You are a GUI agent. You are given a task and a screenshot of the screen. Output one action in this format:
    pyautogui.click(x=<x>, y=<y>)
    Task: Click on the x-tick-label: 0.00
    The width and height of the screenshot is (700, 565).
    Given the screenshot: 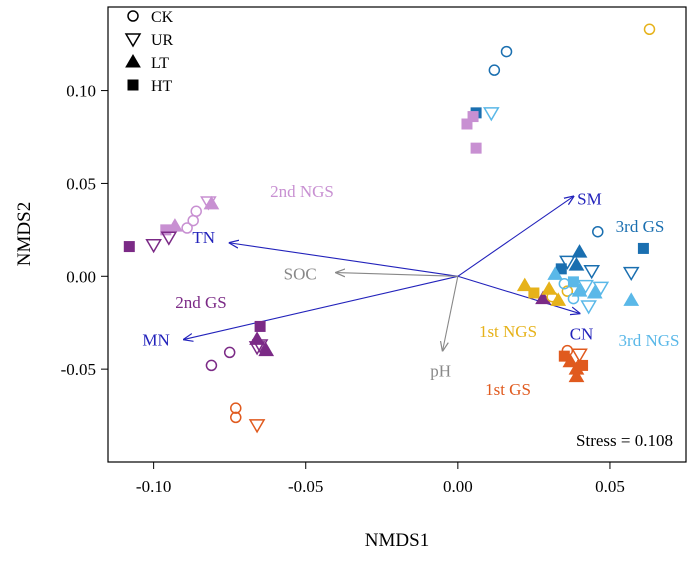 What is the action you would take?
    pyautogui.click(x=458, y=486)
    